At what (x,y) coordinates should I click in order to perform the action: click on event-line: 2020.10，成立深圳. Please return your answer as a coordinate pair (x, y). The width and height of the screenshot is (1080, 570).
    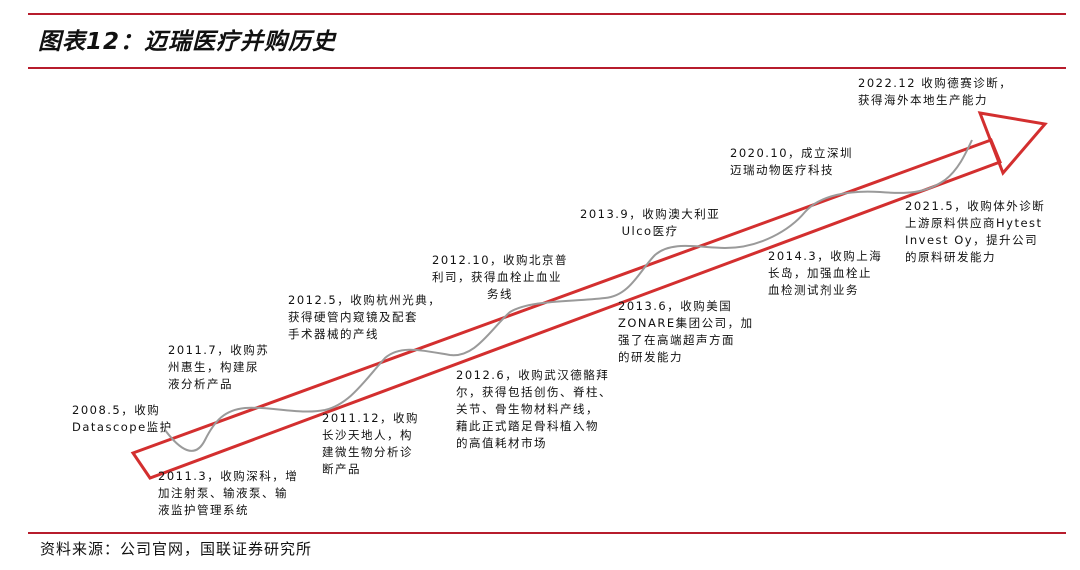
    Looking at the image, I should click on (792, 153).